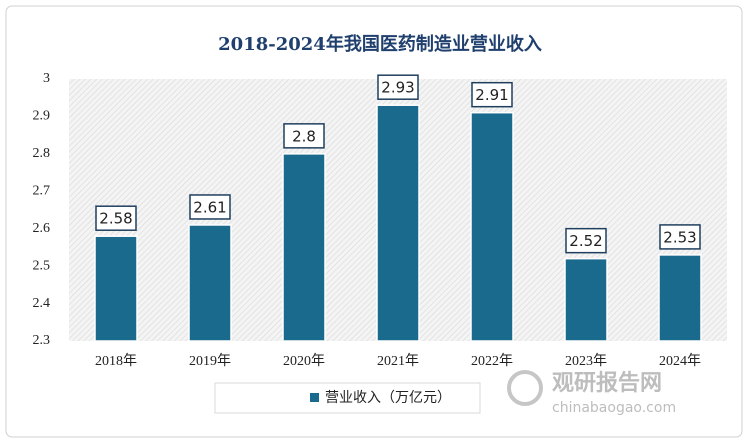 This screenshot has height=445, width=750. I want to click on x-tick-label: 2022年, so click(492, 361).